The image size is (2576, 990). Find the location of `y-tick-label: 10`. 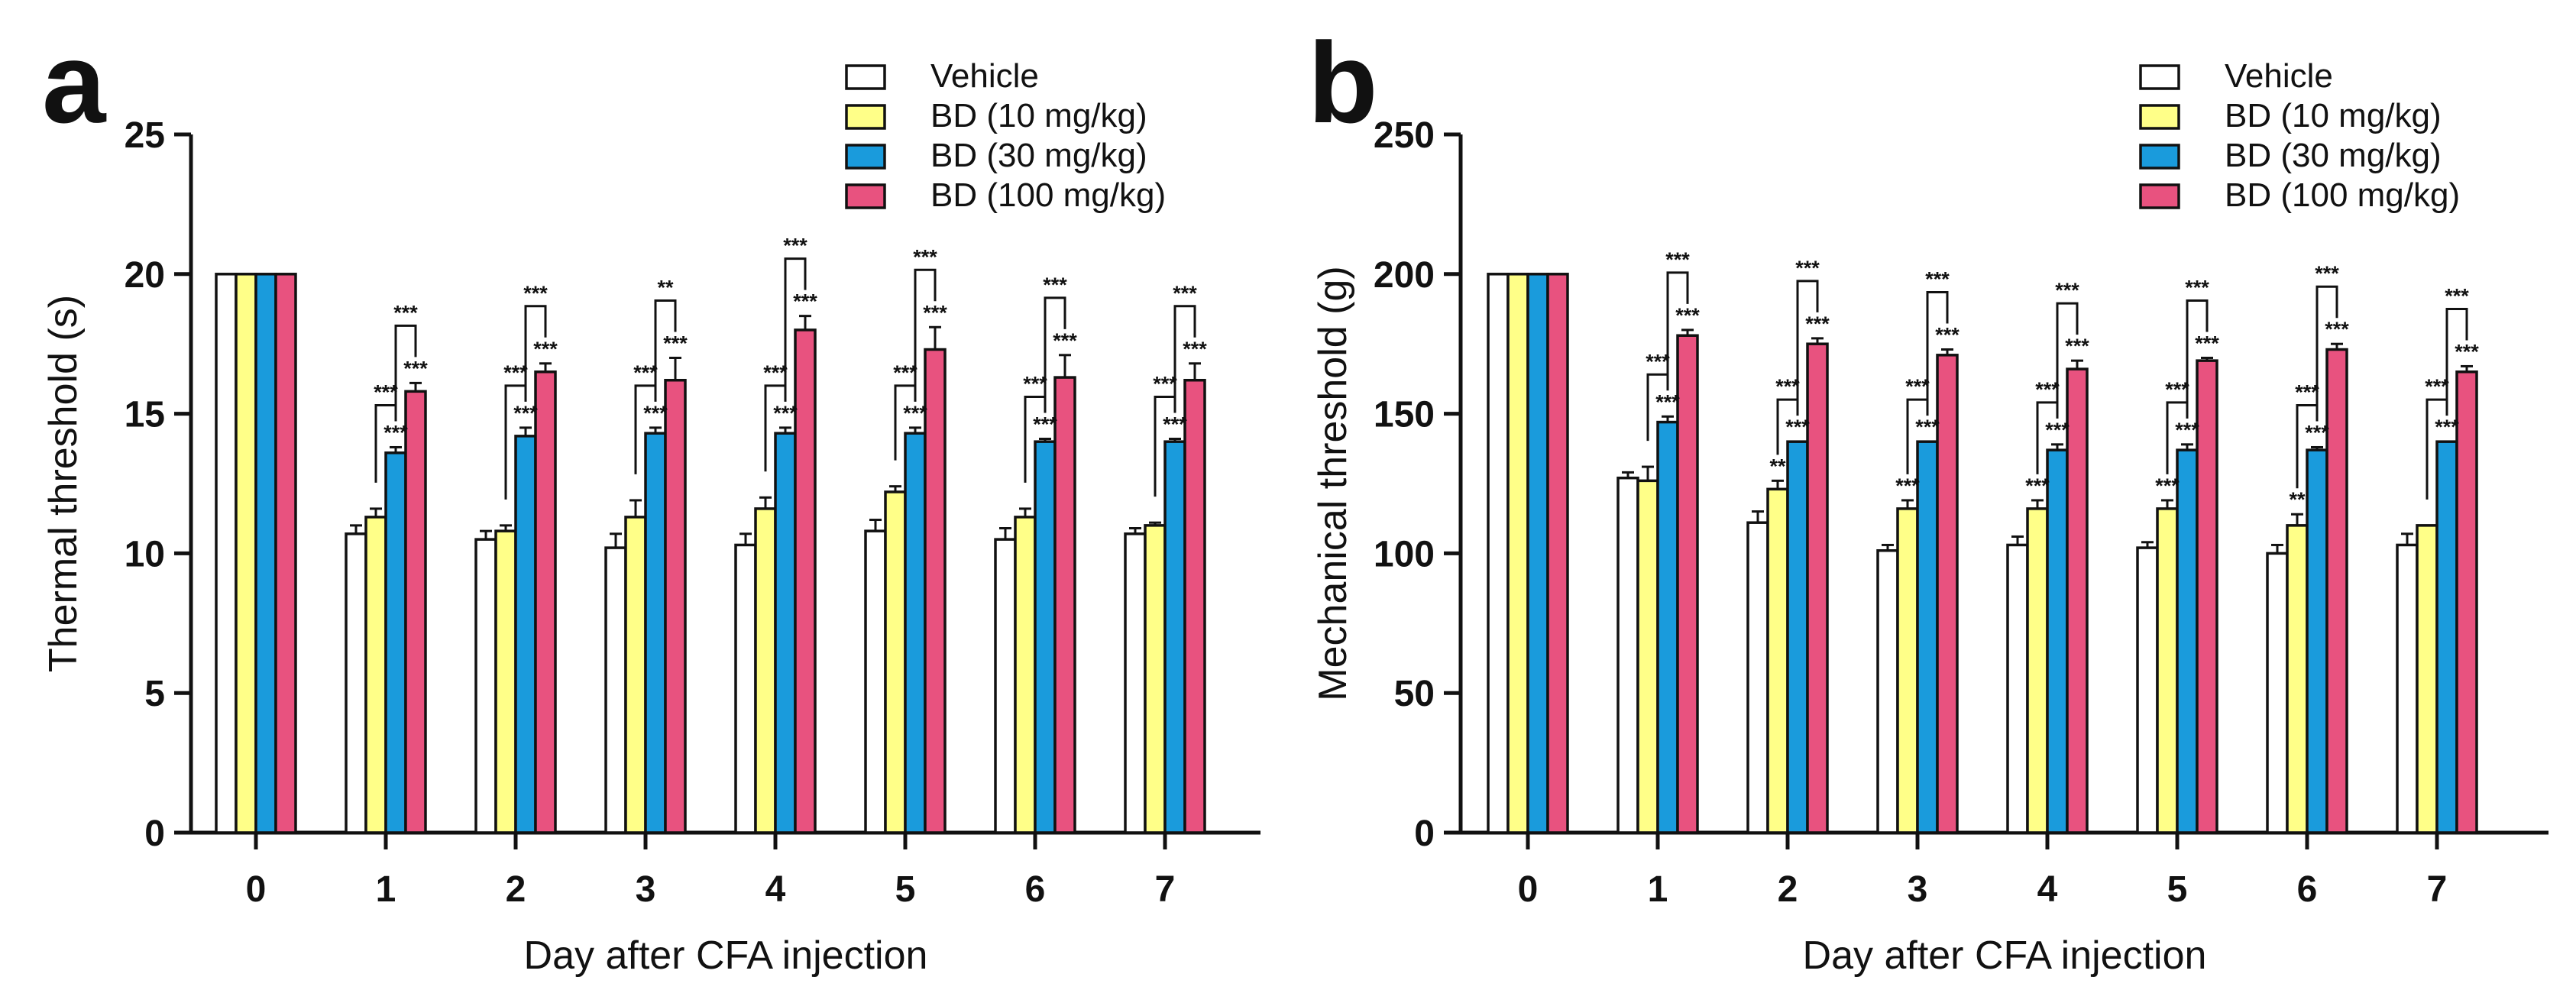

y-tick-label: 10 is located at coordinates (145, 554).